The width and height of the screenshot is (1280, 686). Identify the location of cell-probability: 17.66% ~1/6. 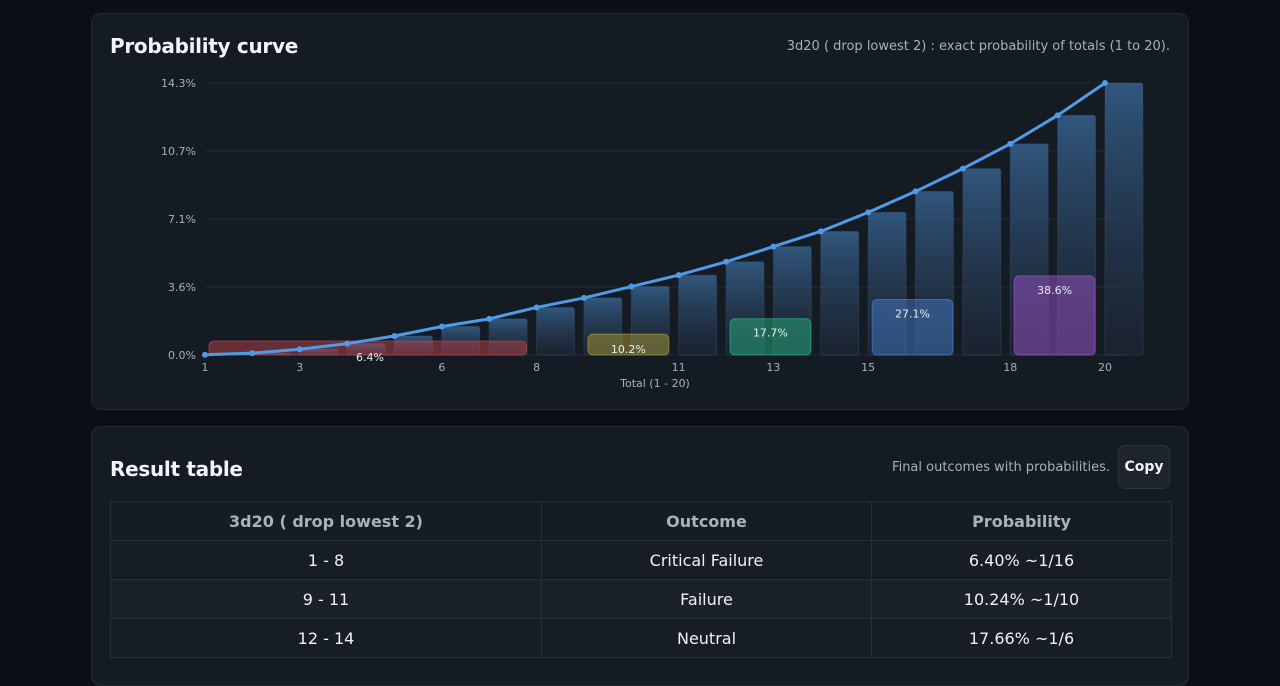
(1022, 638).